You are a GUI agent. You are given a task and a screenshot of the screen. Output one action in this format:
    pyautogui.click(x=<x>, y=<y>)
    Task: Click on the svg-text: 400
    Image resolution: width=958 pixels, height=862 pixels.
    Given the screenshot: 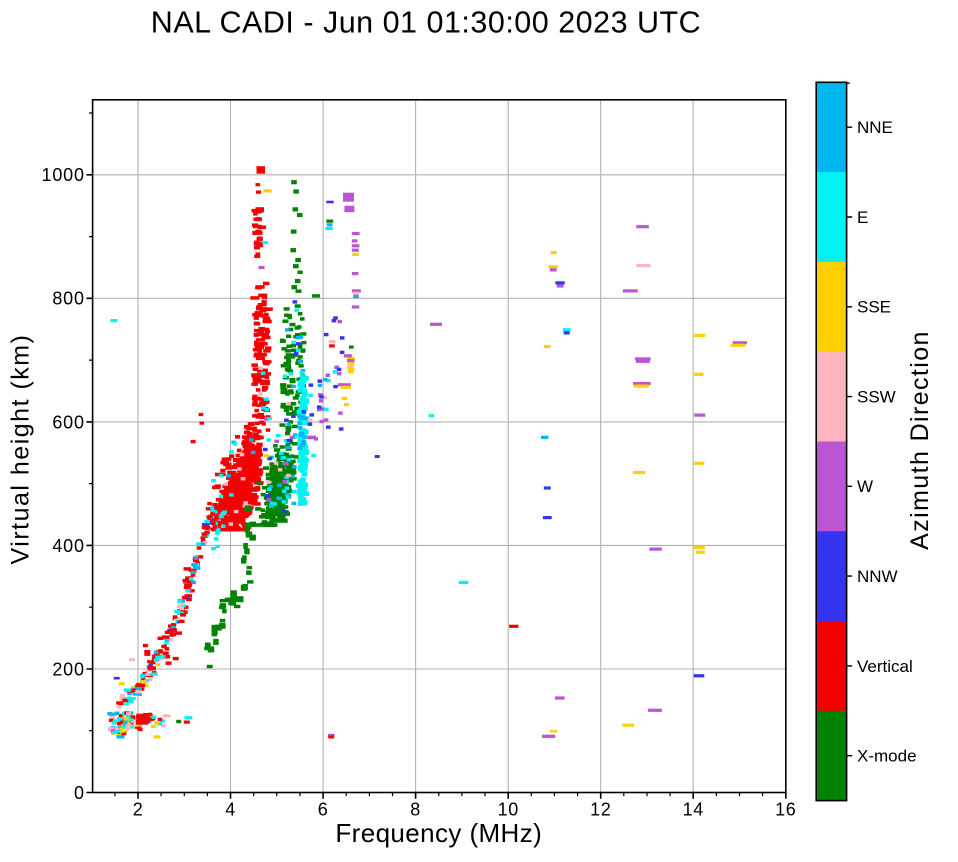 What is the action you would take?
    pyautogui.click(x=68, y=546)
    